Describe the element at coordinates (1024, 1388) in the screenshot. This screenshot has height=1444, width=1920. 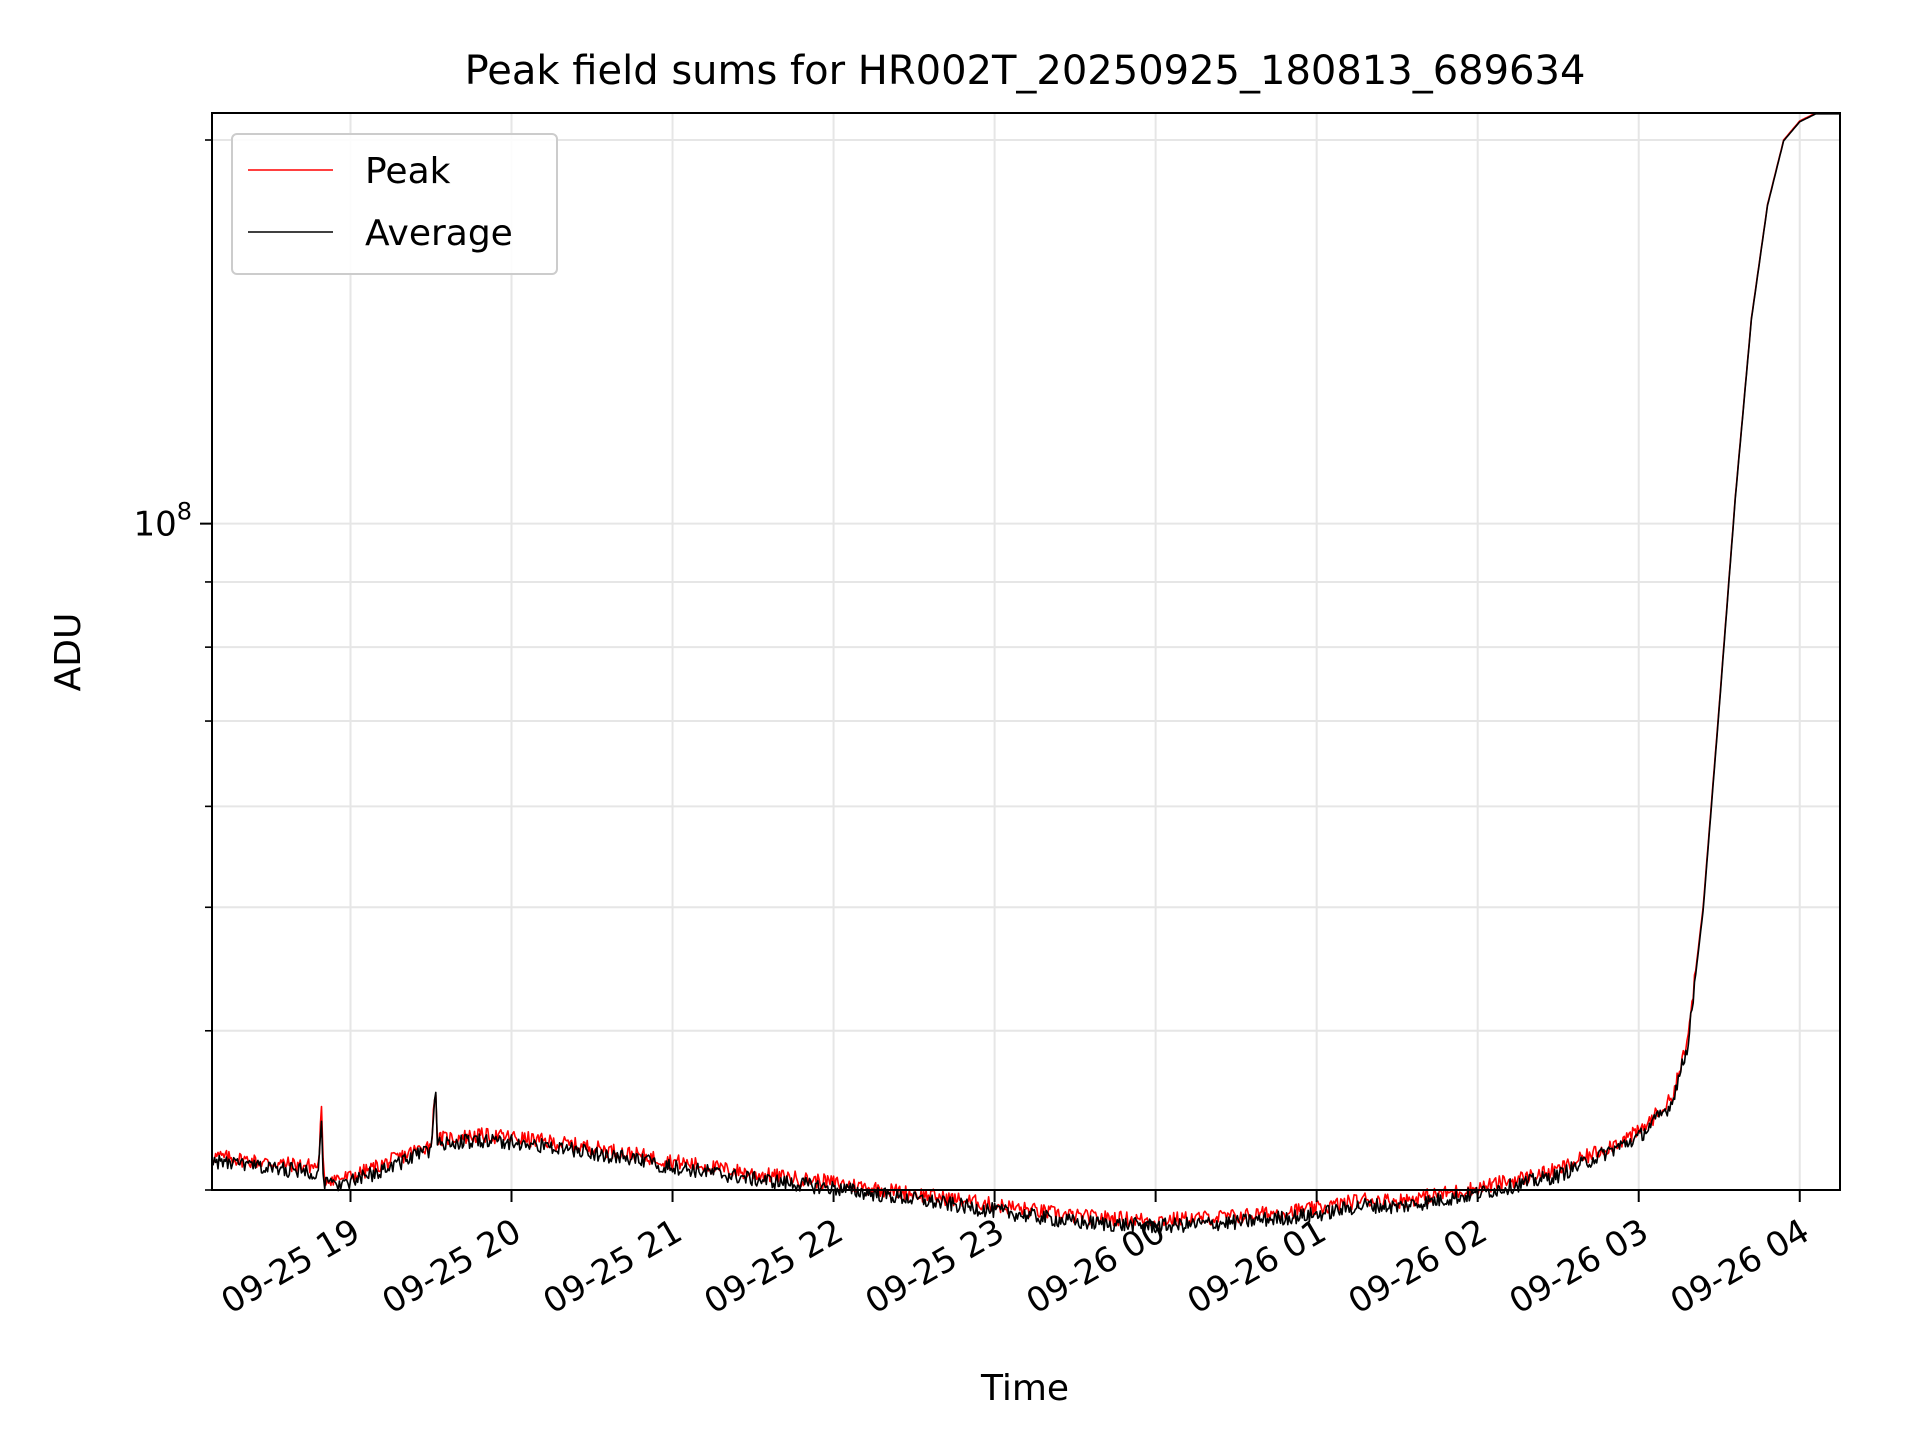
I see `x-axis-label: Time` at that location.